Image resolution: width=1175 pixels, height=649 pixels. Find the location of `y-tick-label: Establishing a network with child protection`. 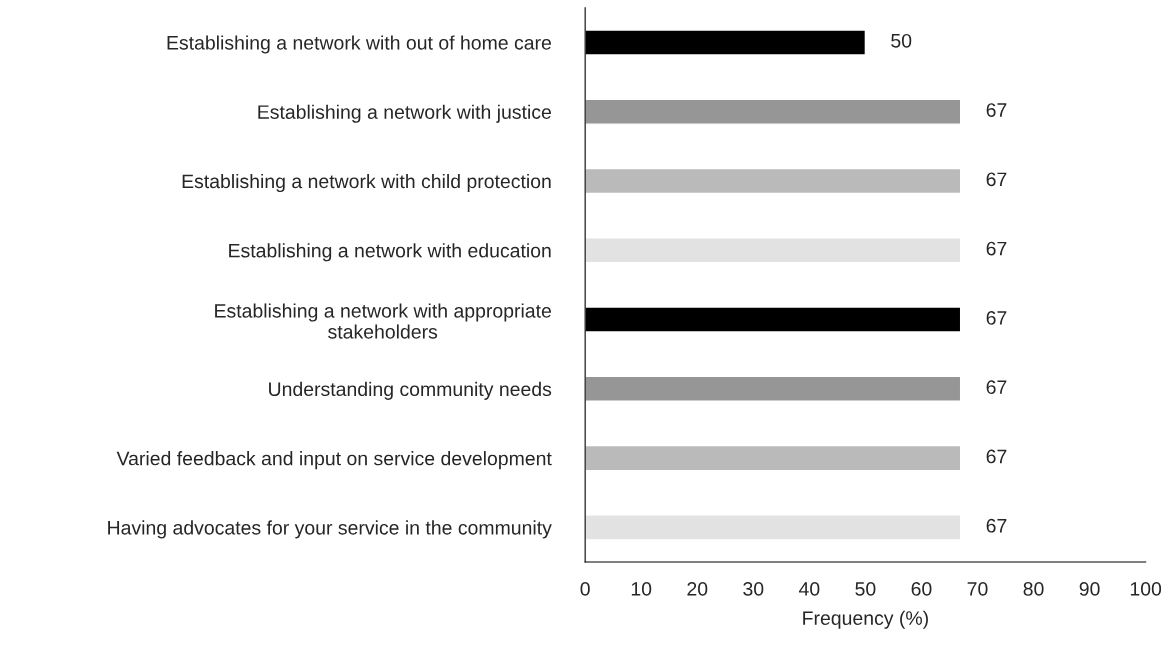

y-tick-label: Establishing a network with child protection is located at coordinates (366, 183).